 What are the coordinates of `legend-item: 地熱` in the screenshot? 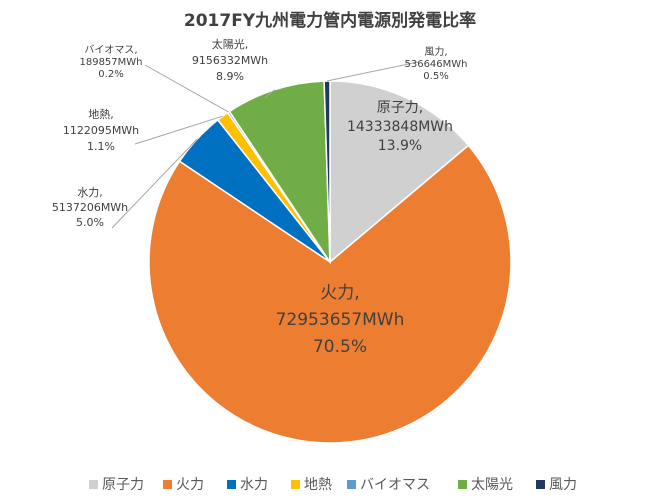 It's located at (311, 485).